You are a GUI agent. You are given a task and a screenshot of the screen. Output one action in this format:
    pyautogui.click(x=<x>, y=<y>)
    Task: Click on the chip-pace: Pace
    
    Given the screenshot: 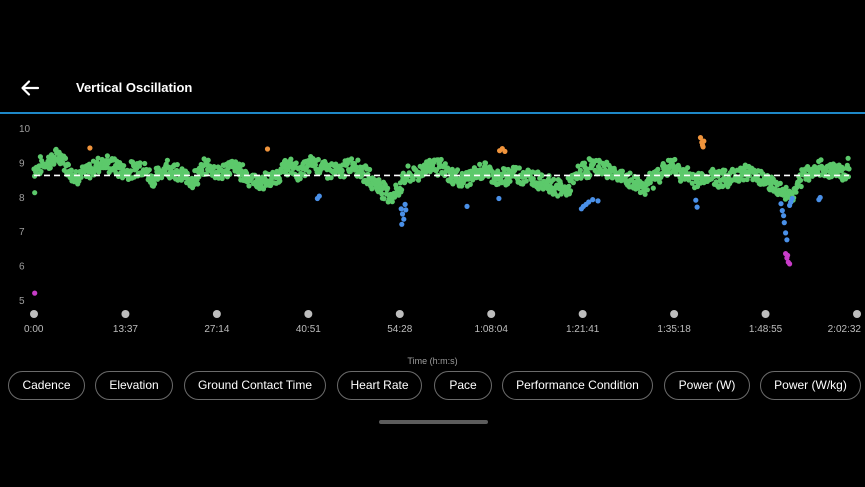 What is the action you would take?
    pyautogui.click(x=463, y=385)
    